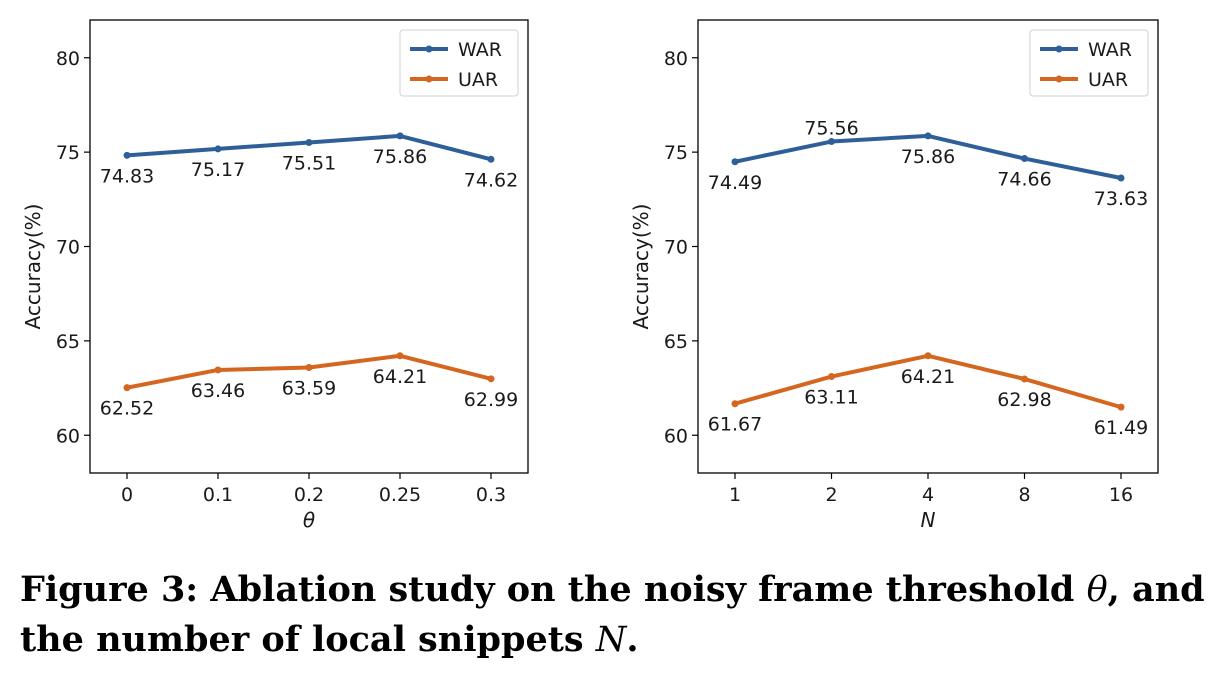 The height and width of the screenshot is (674, 1230). I want to click on caption-text-2: , and the number of local snippets, so click(612, 614).